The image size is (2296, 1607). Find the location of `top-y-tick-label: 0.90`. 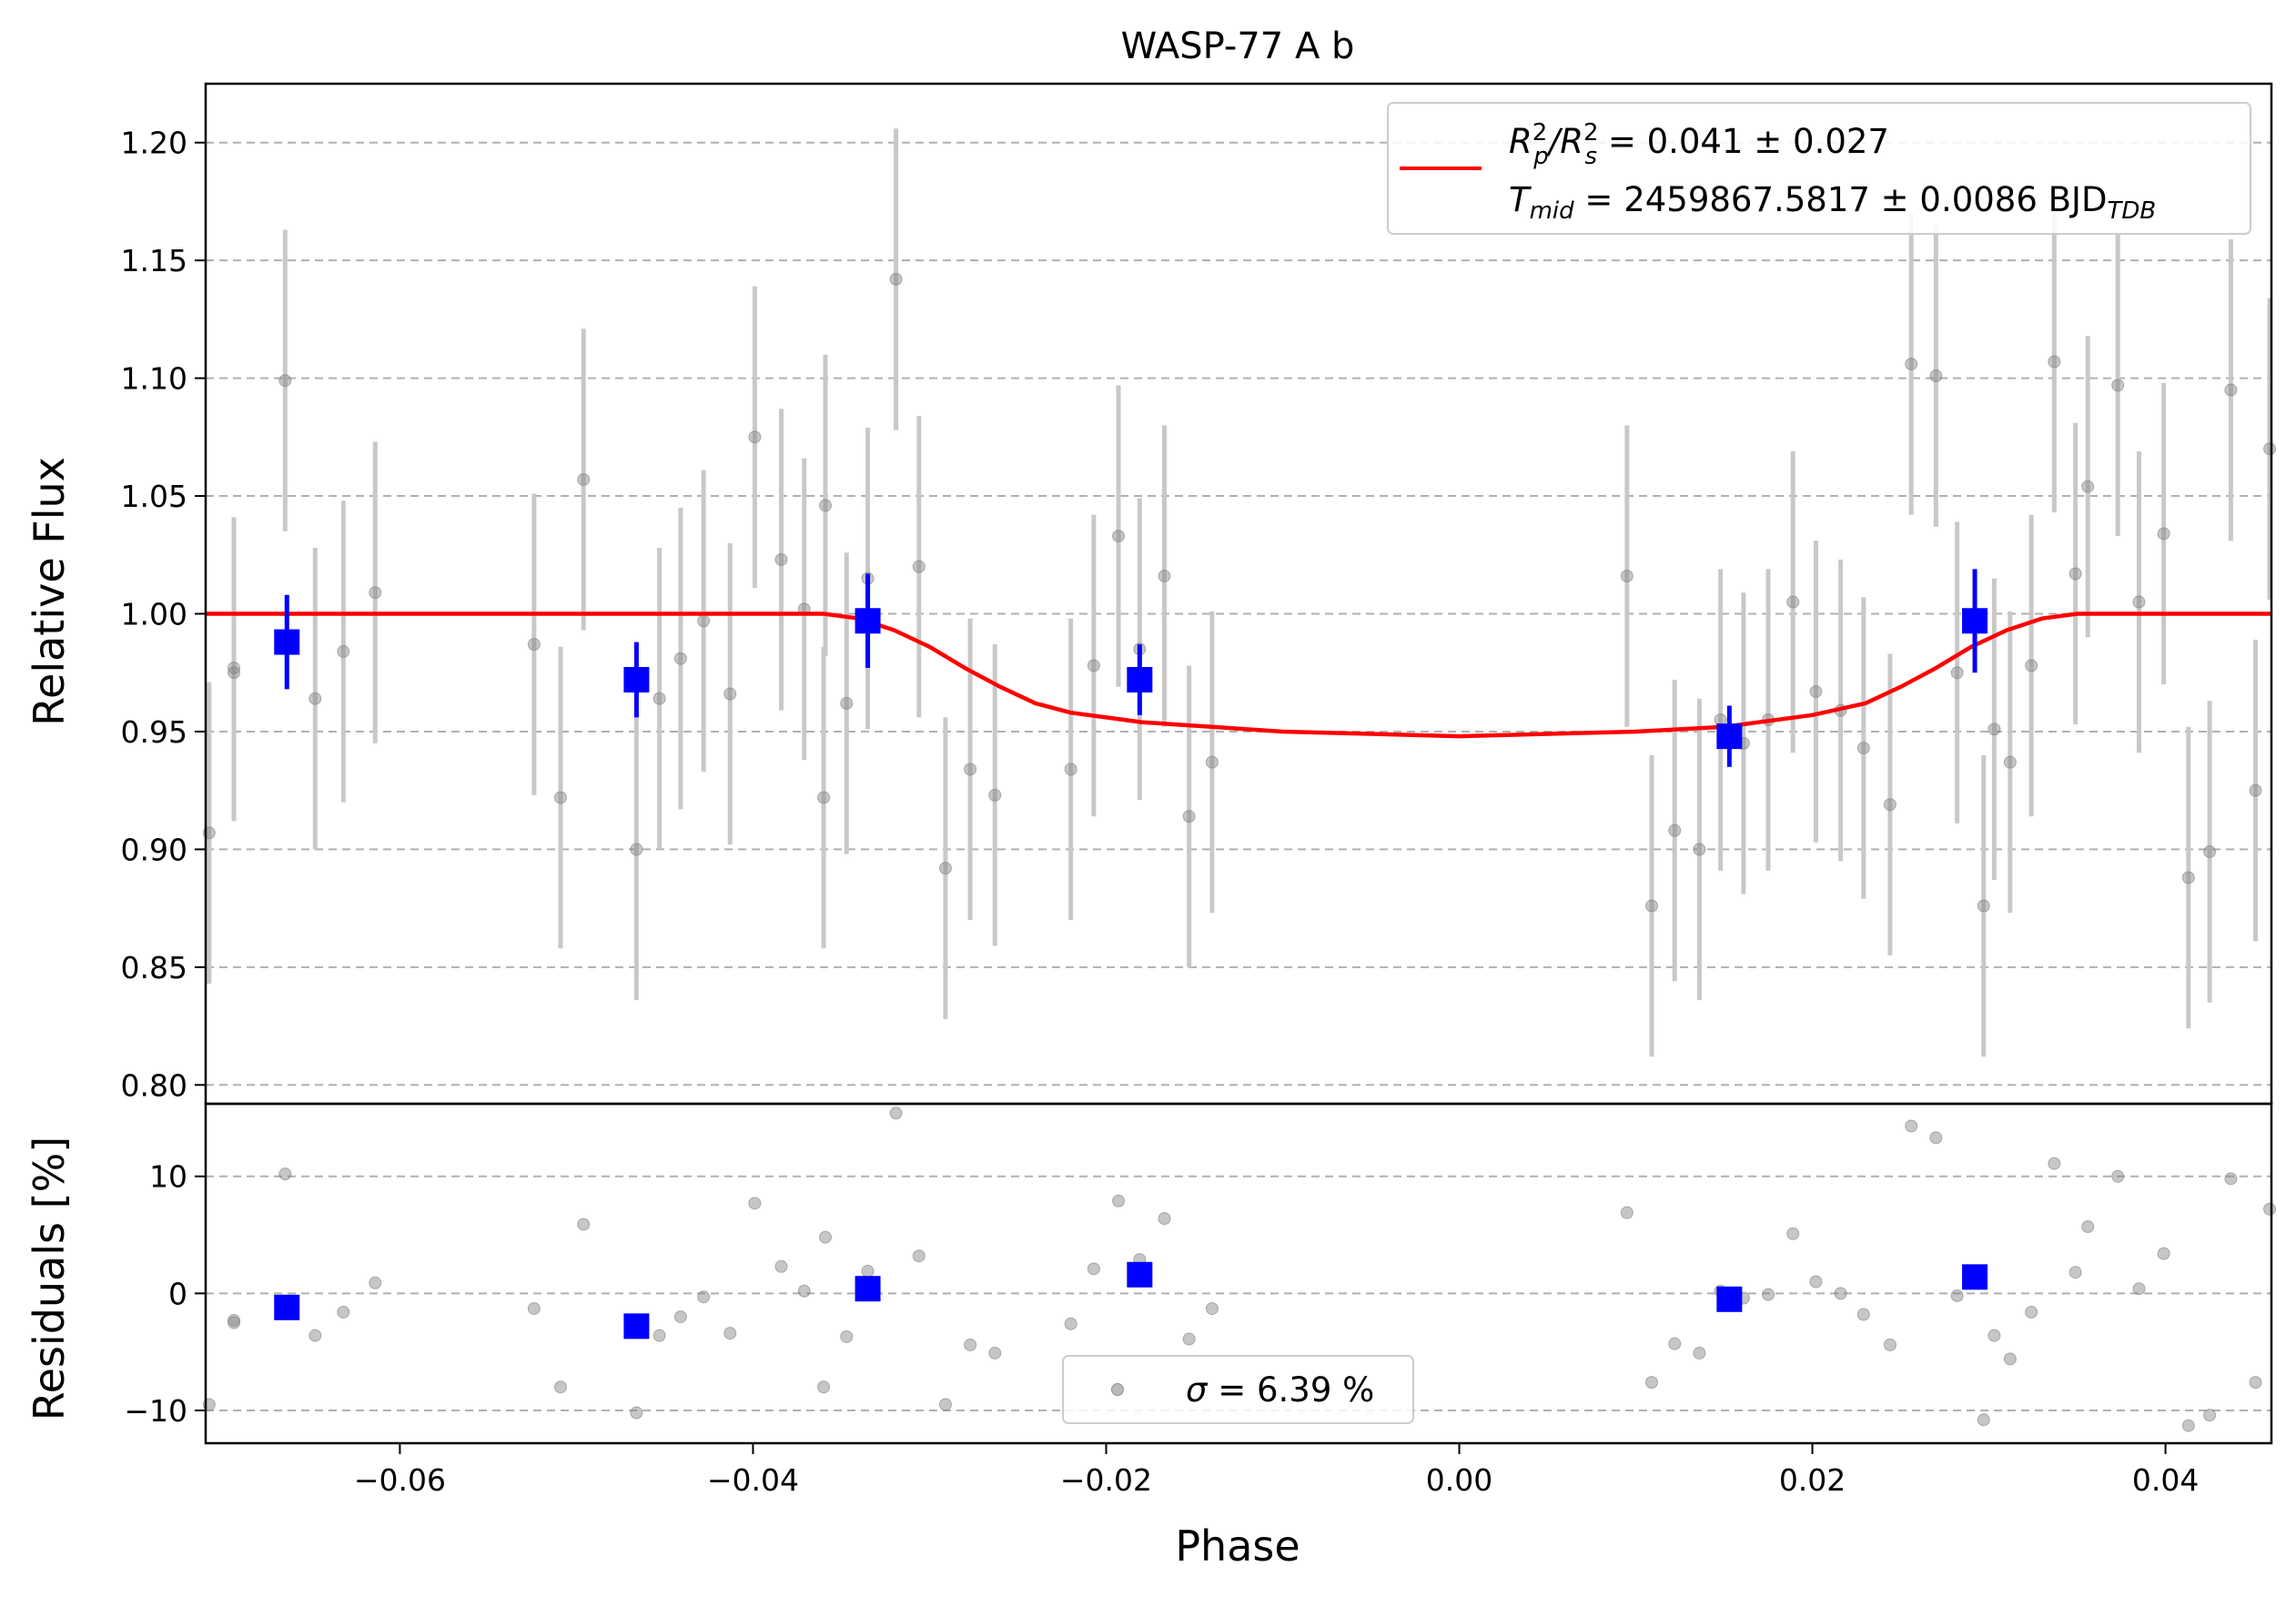

top-y-tick-label: 0.90 is located at coordinates (154, 849).